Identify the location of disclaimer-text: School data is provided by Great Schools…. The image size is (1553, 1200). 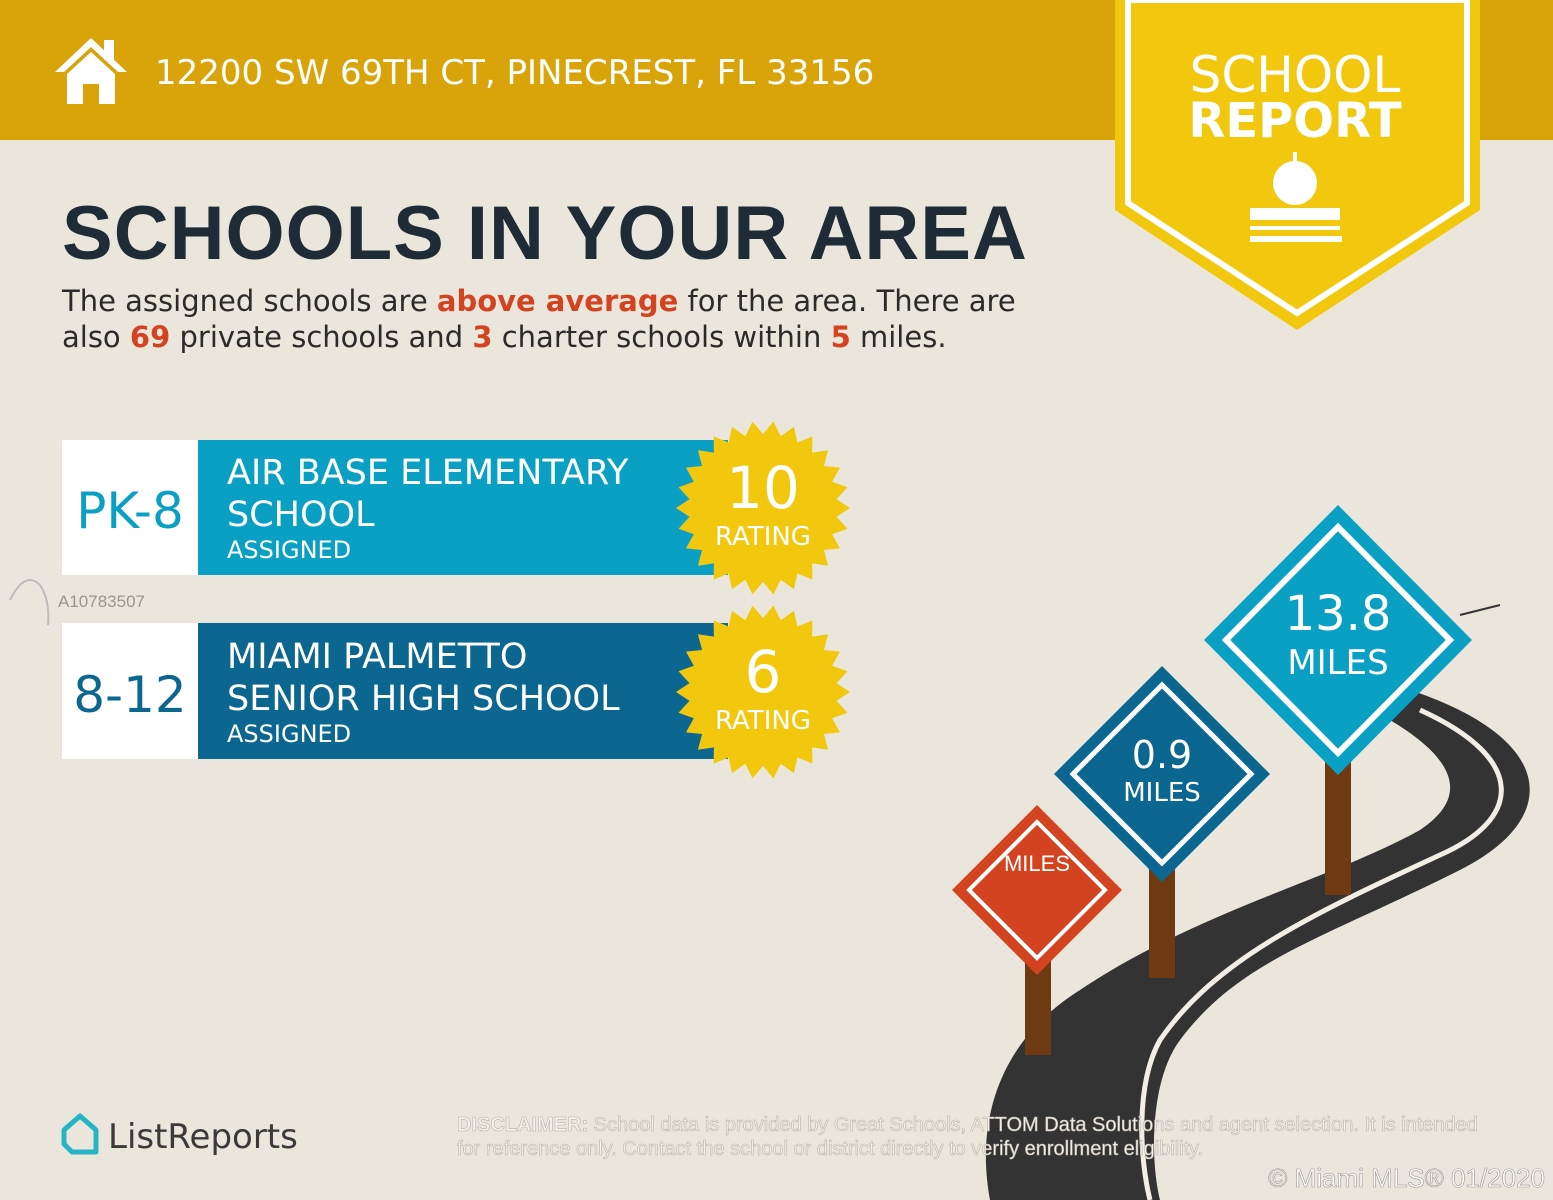
(967, 1137).